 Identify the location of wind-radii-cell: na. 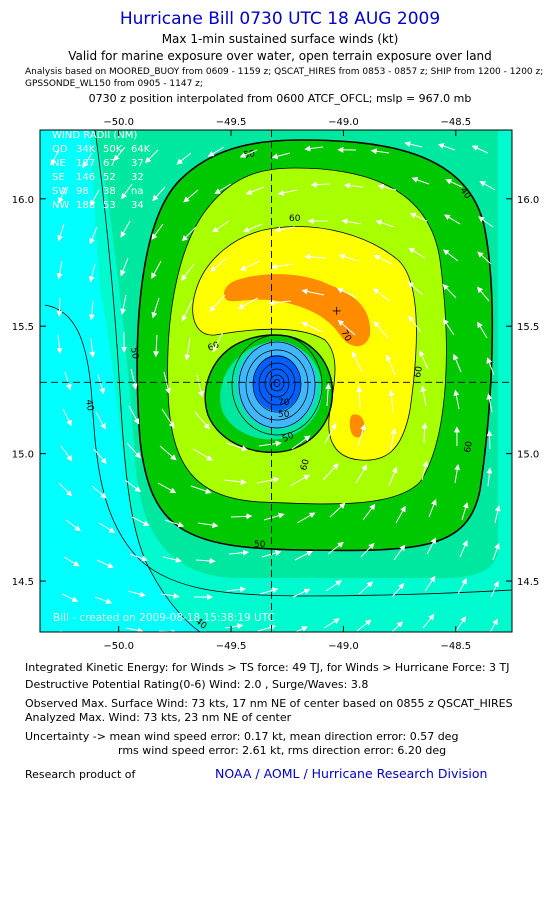
(137, 191).